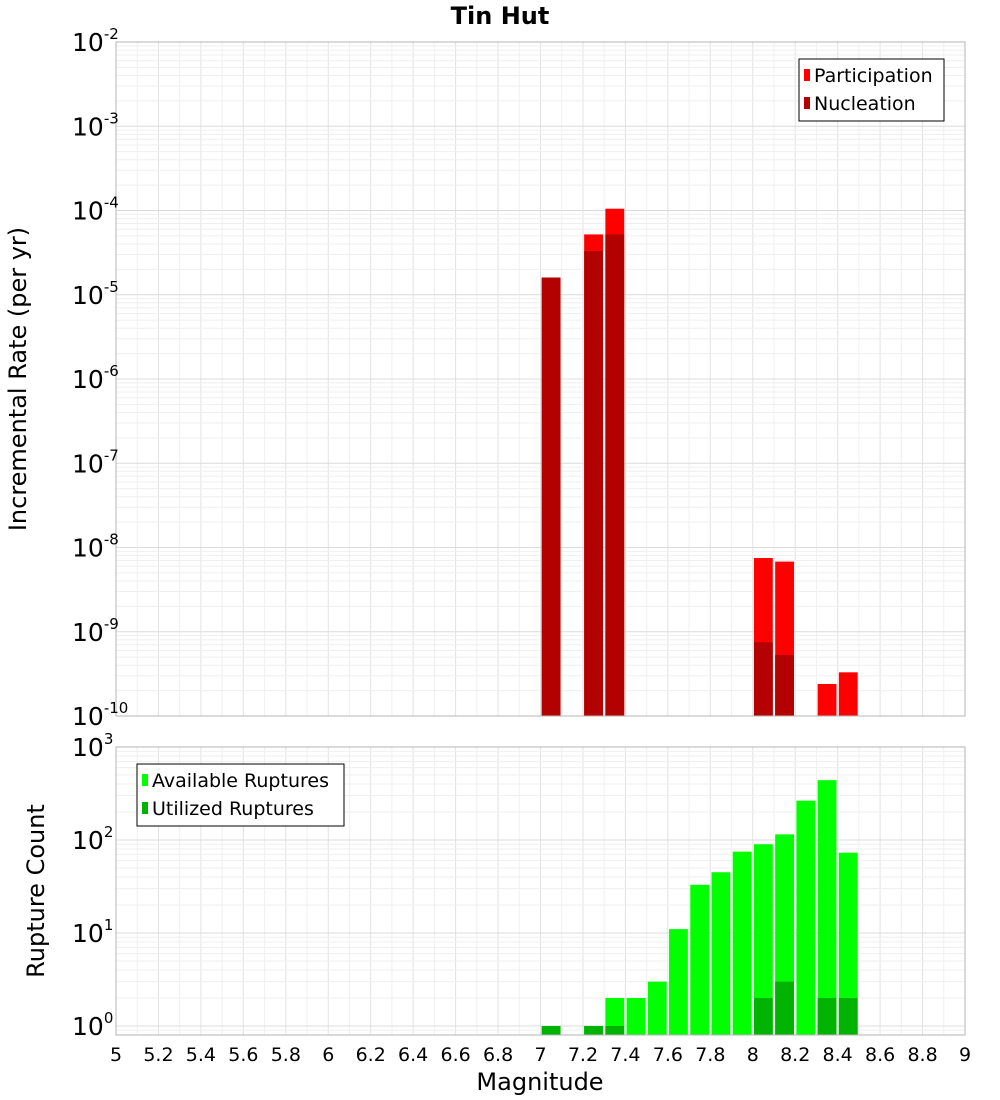 This screenshot has width=1000, height=1100. I want to click on x-tick-label: 7, so click(540, 1055).